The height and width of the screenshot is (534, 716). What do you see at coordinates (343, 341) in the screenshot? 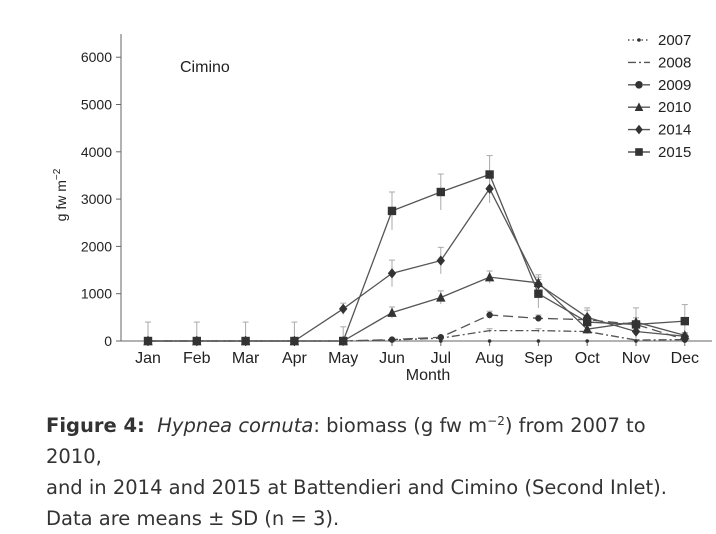
I see `point-2015-may` at bounding box center [343, 341].